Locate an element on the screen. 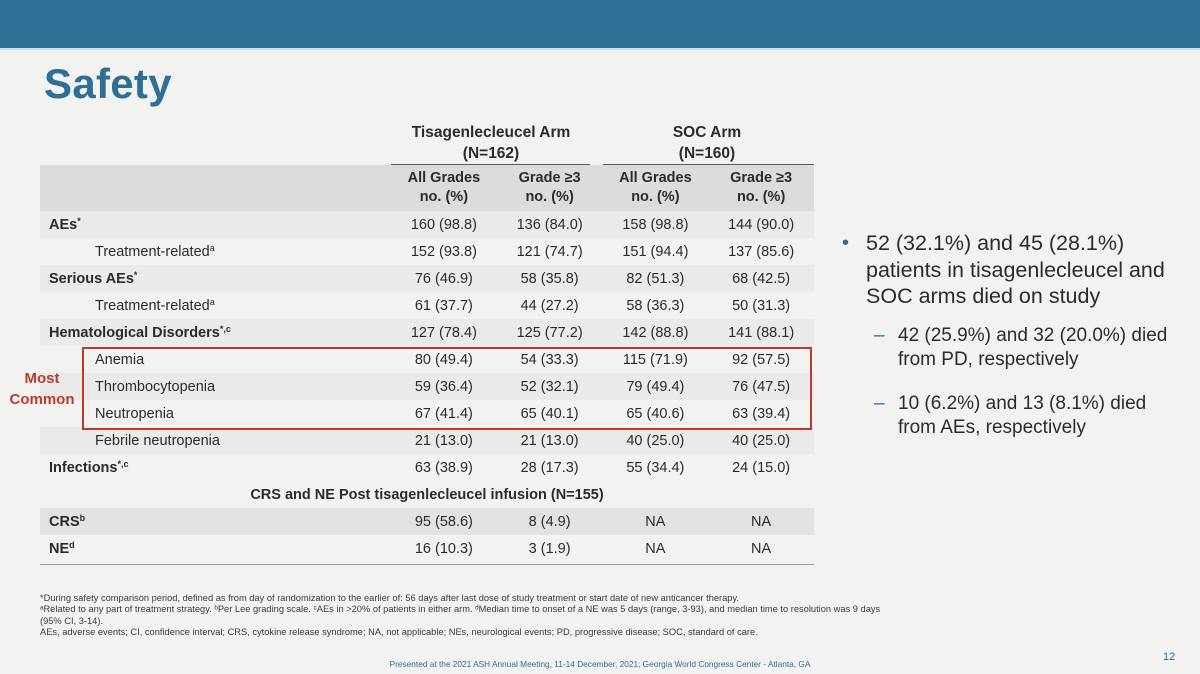 This screenshot has height=674, width=1200. most-common-line: Most is located at coordinates (42, 378).